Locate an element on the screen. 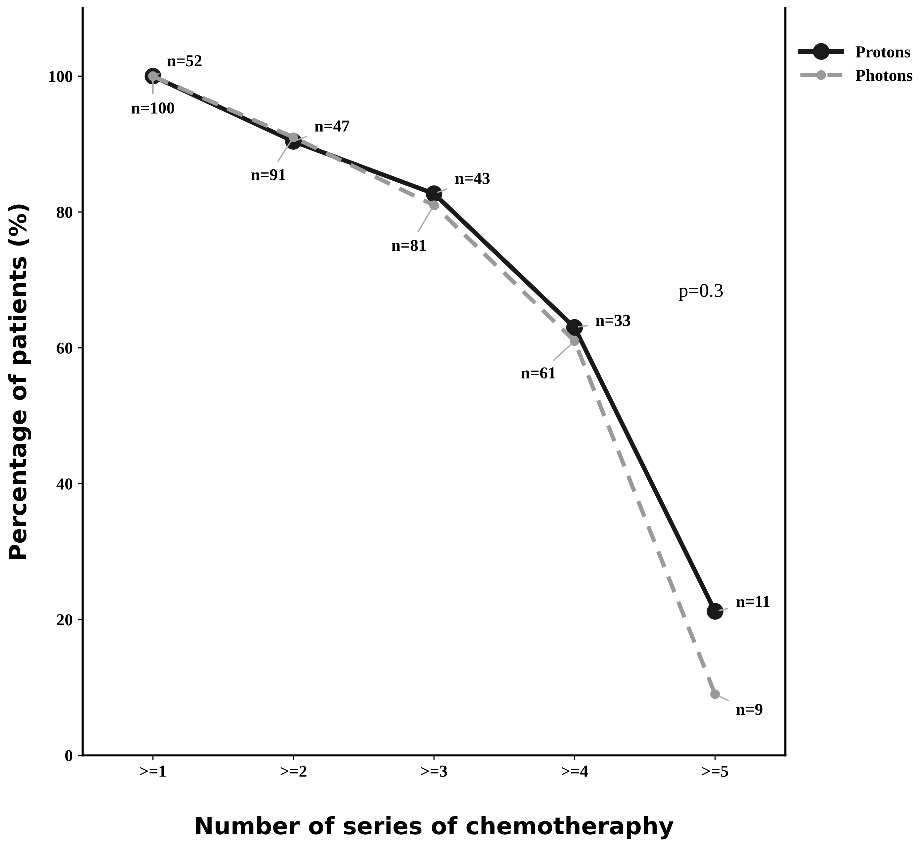 This screenshot has width=921, height=849. y-axis-title: Percentage of patients (%) is located at coordinates (20, 382).